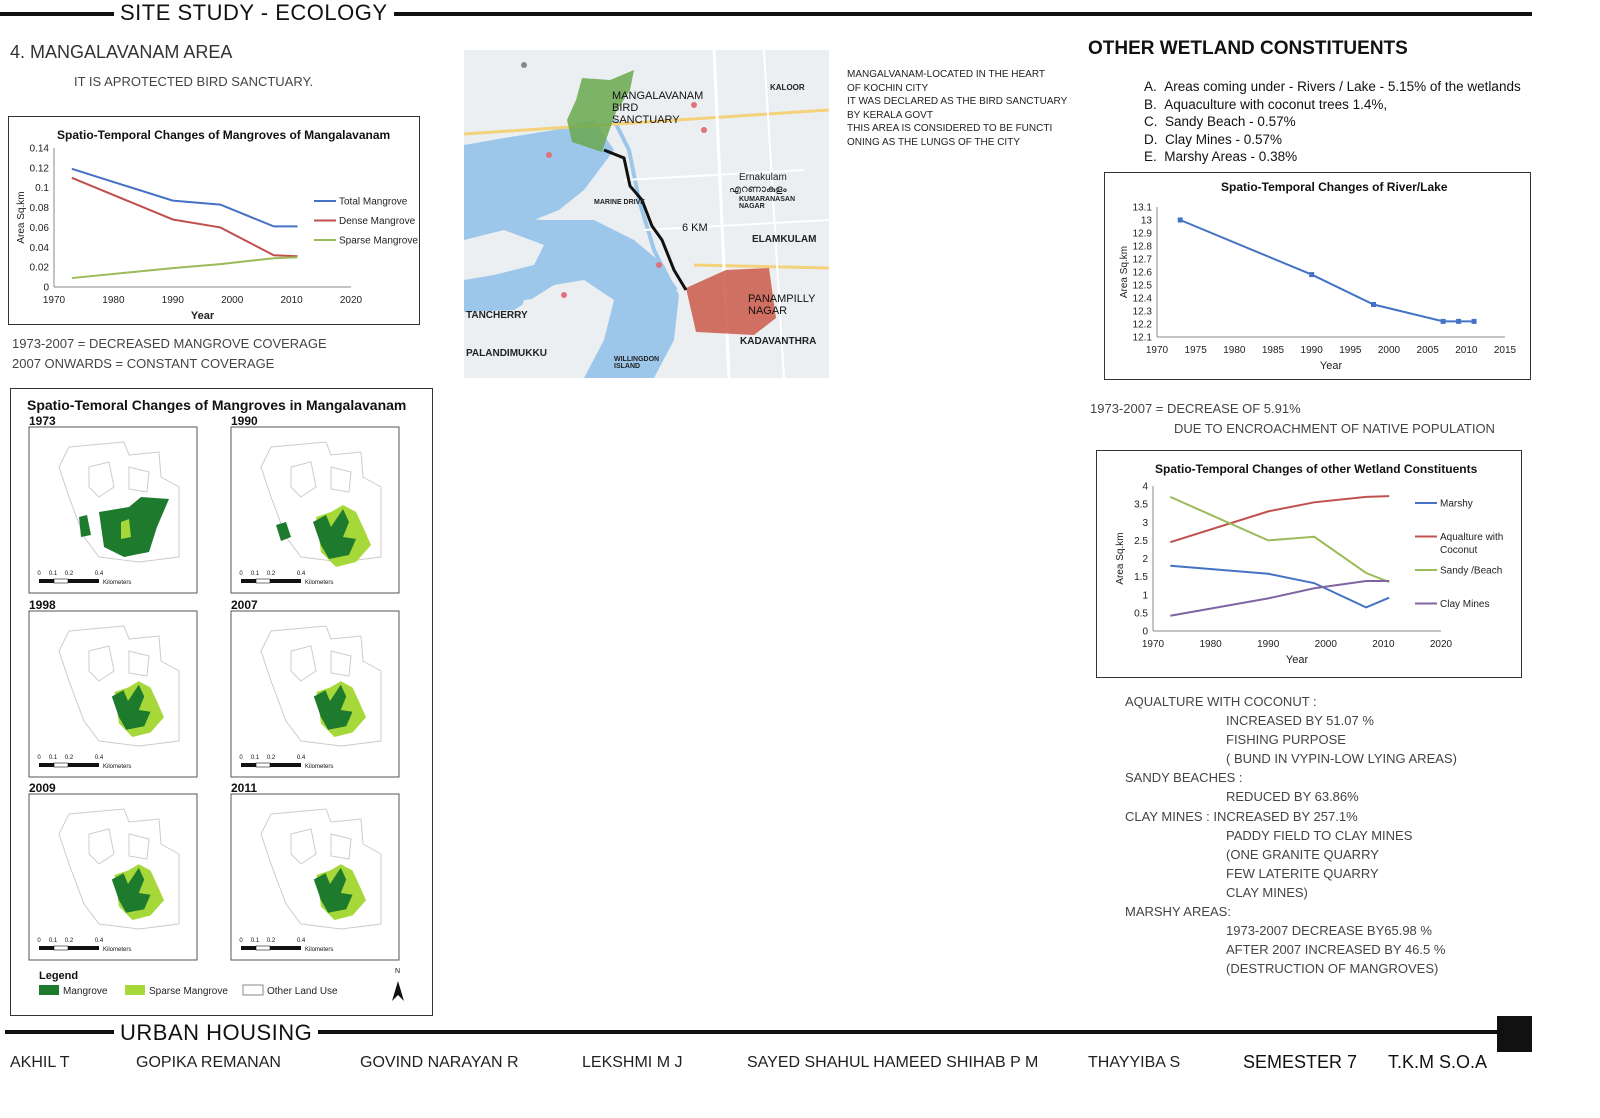 This screenshot has height=1118, width=1600. What do you see at coordinates (1145, 595) in the screenshot?
I see `y-tick-label: 1` at bounding box center [1145, 595].